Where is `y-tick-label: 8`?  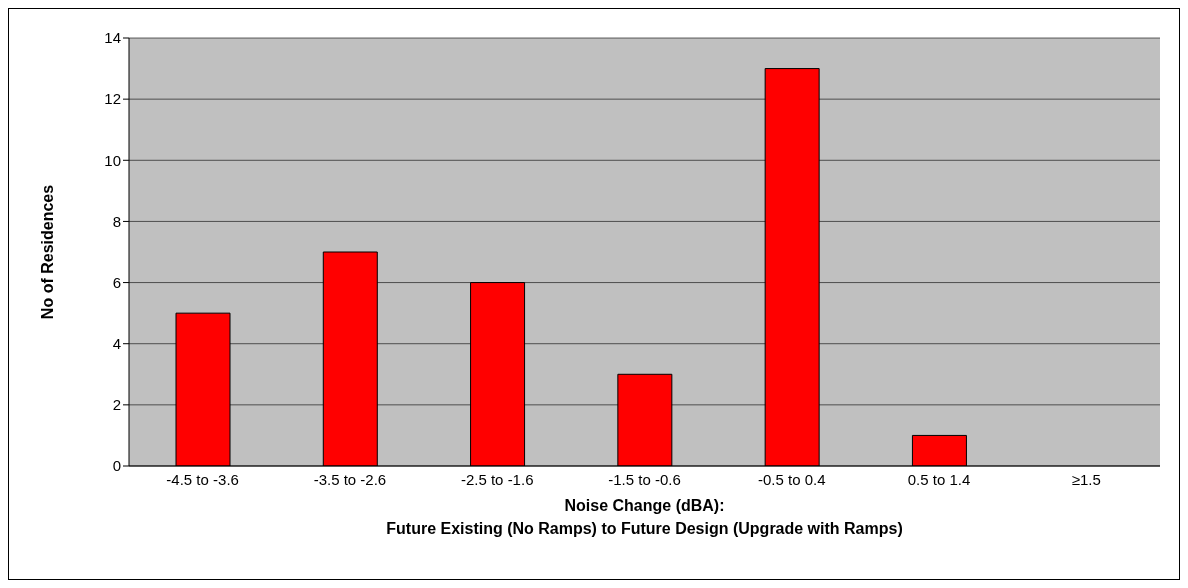 y-tick-label: 8 is located at coordinates (116, 221).